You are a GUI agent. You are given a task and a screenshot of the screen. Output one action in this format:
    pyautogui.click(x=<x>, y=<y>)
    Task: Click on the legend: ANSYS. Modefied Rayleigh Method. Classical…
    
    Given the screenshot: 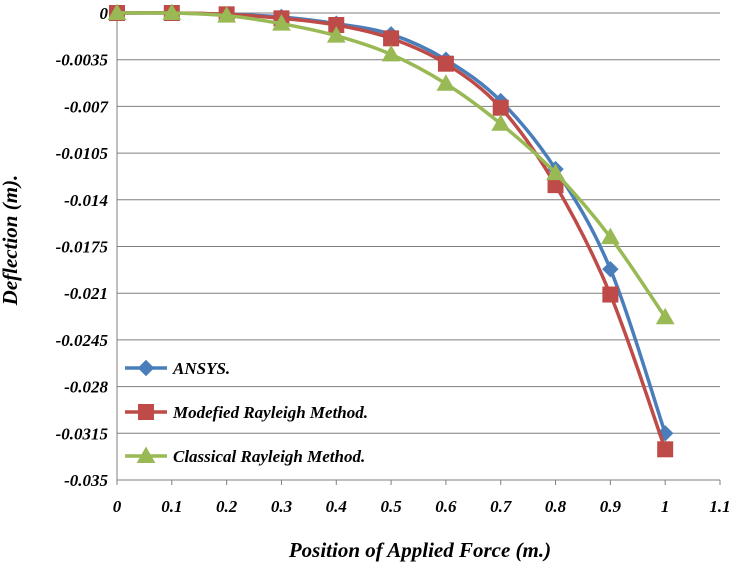 What is the action you would take?
    pyautogui.click(x=246, y=412)
    